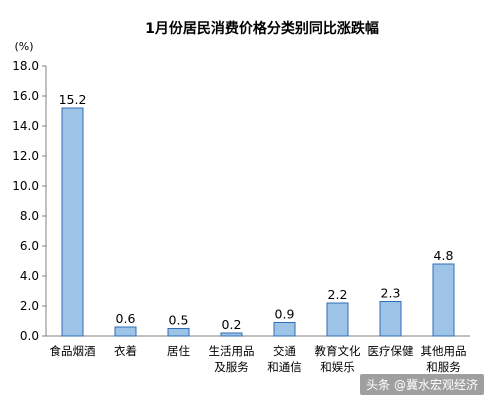 This screenshot has height=403, width=496. Describe the element at coordinates (29, 306) in the screenshot. I see `y-tick-label: 2.0` at that location.